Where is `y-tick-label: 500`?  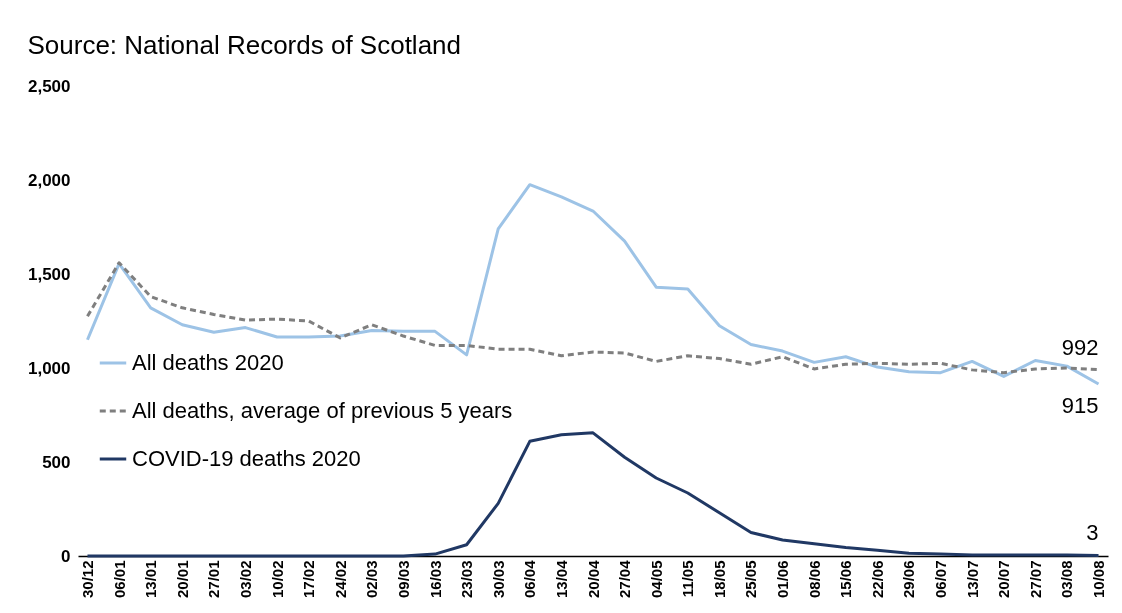 y-tick-label: 500 is located at coordinates (56, 462).